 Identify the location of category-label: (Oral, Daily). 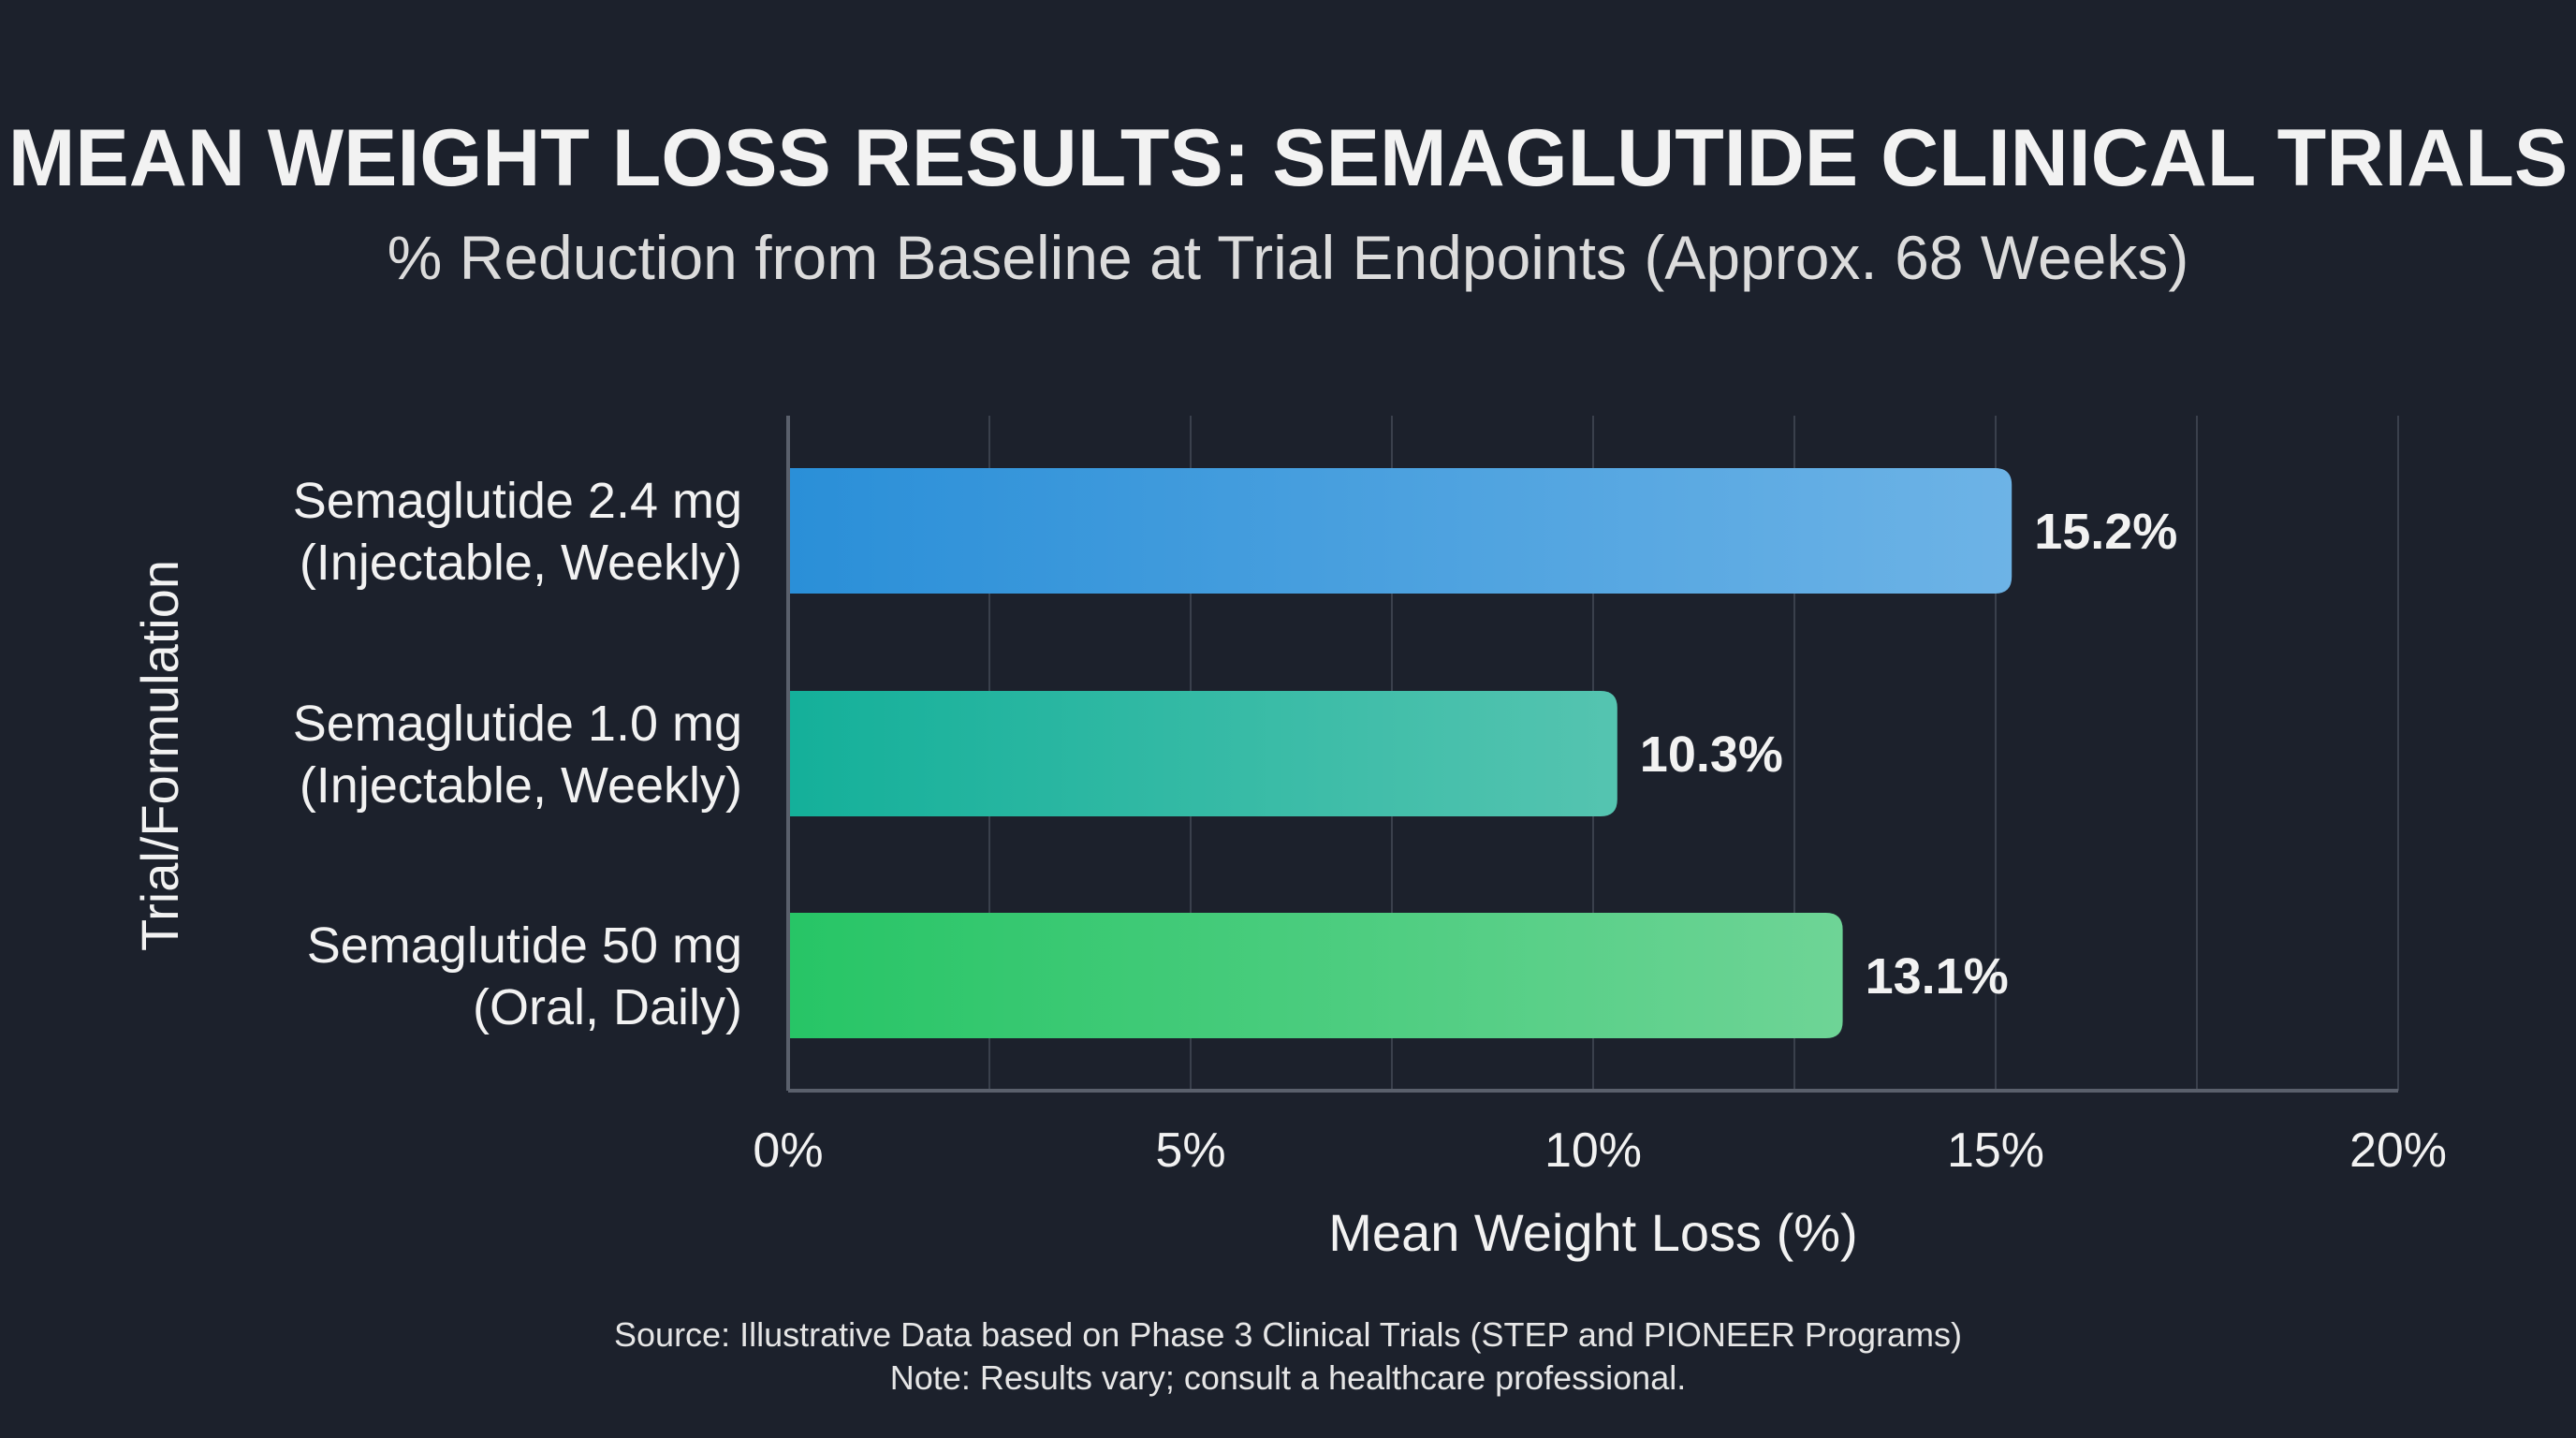
(607, 1007).